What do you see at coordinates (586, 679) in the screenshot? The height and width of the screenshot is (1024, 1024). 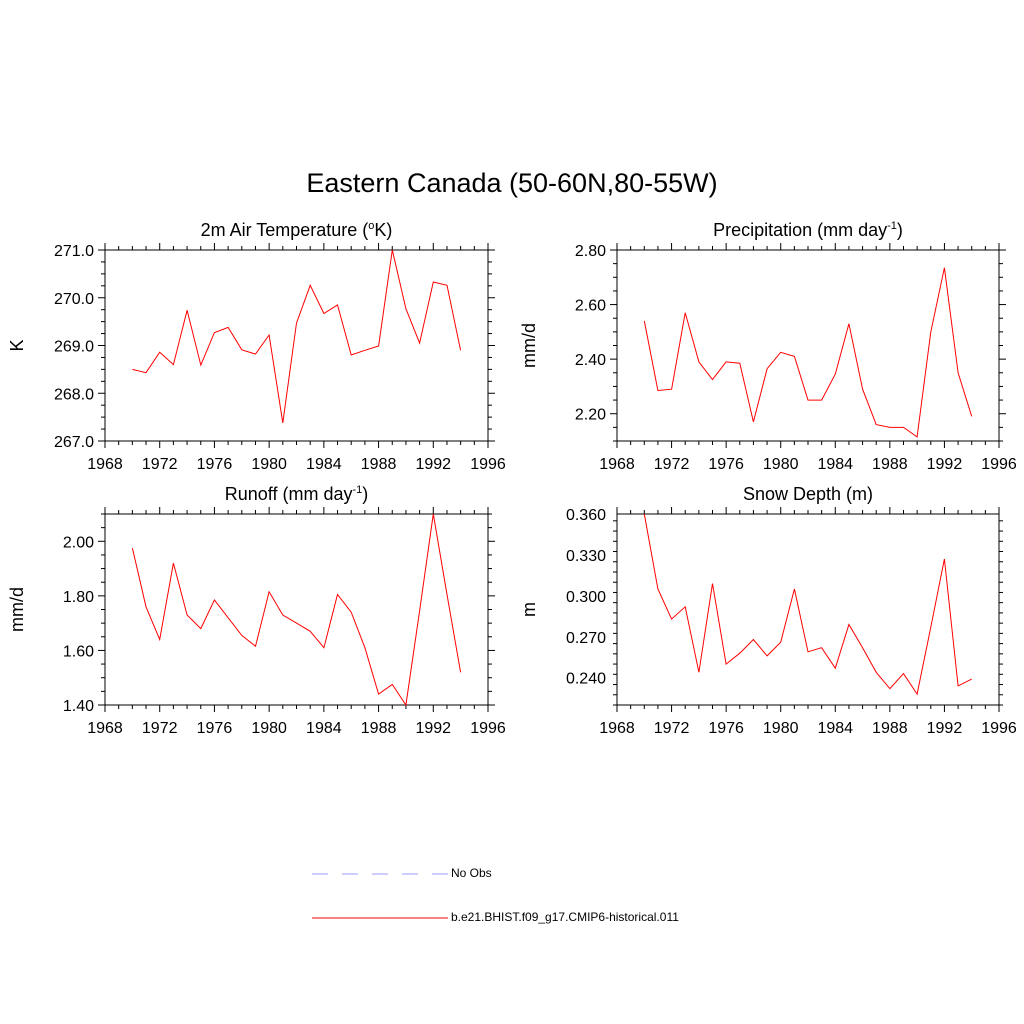 I see `y-tick-label: 0.240` at bounding box center [586, 679].